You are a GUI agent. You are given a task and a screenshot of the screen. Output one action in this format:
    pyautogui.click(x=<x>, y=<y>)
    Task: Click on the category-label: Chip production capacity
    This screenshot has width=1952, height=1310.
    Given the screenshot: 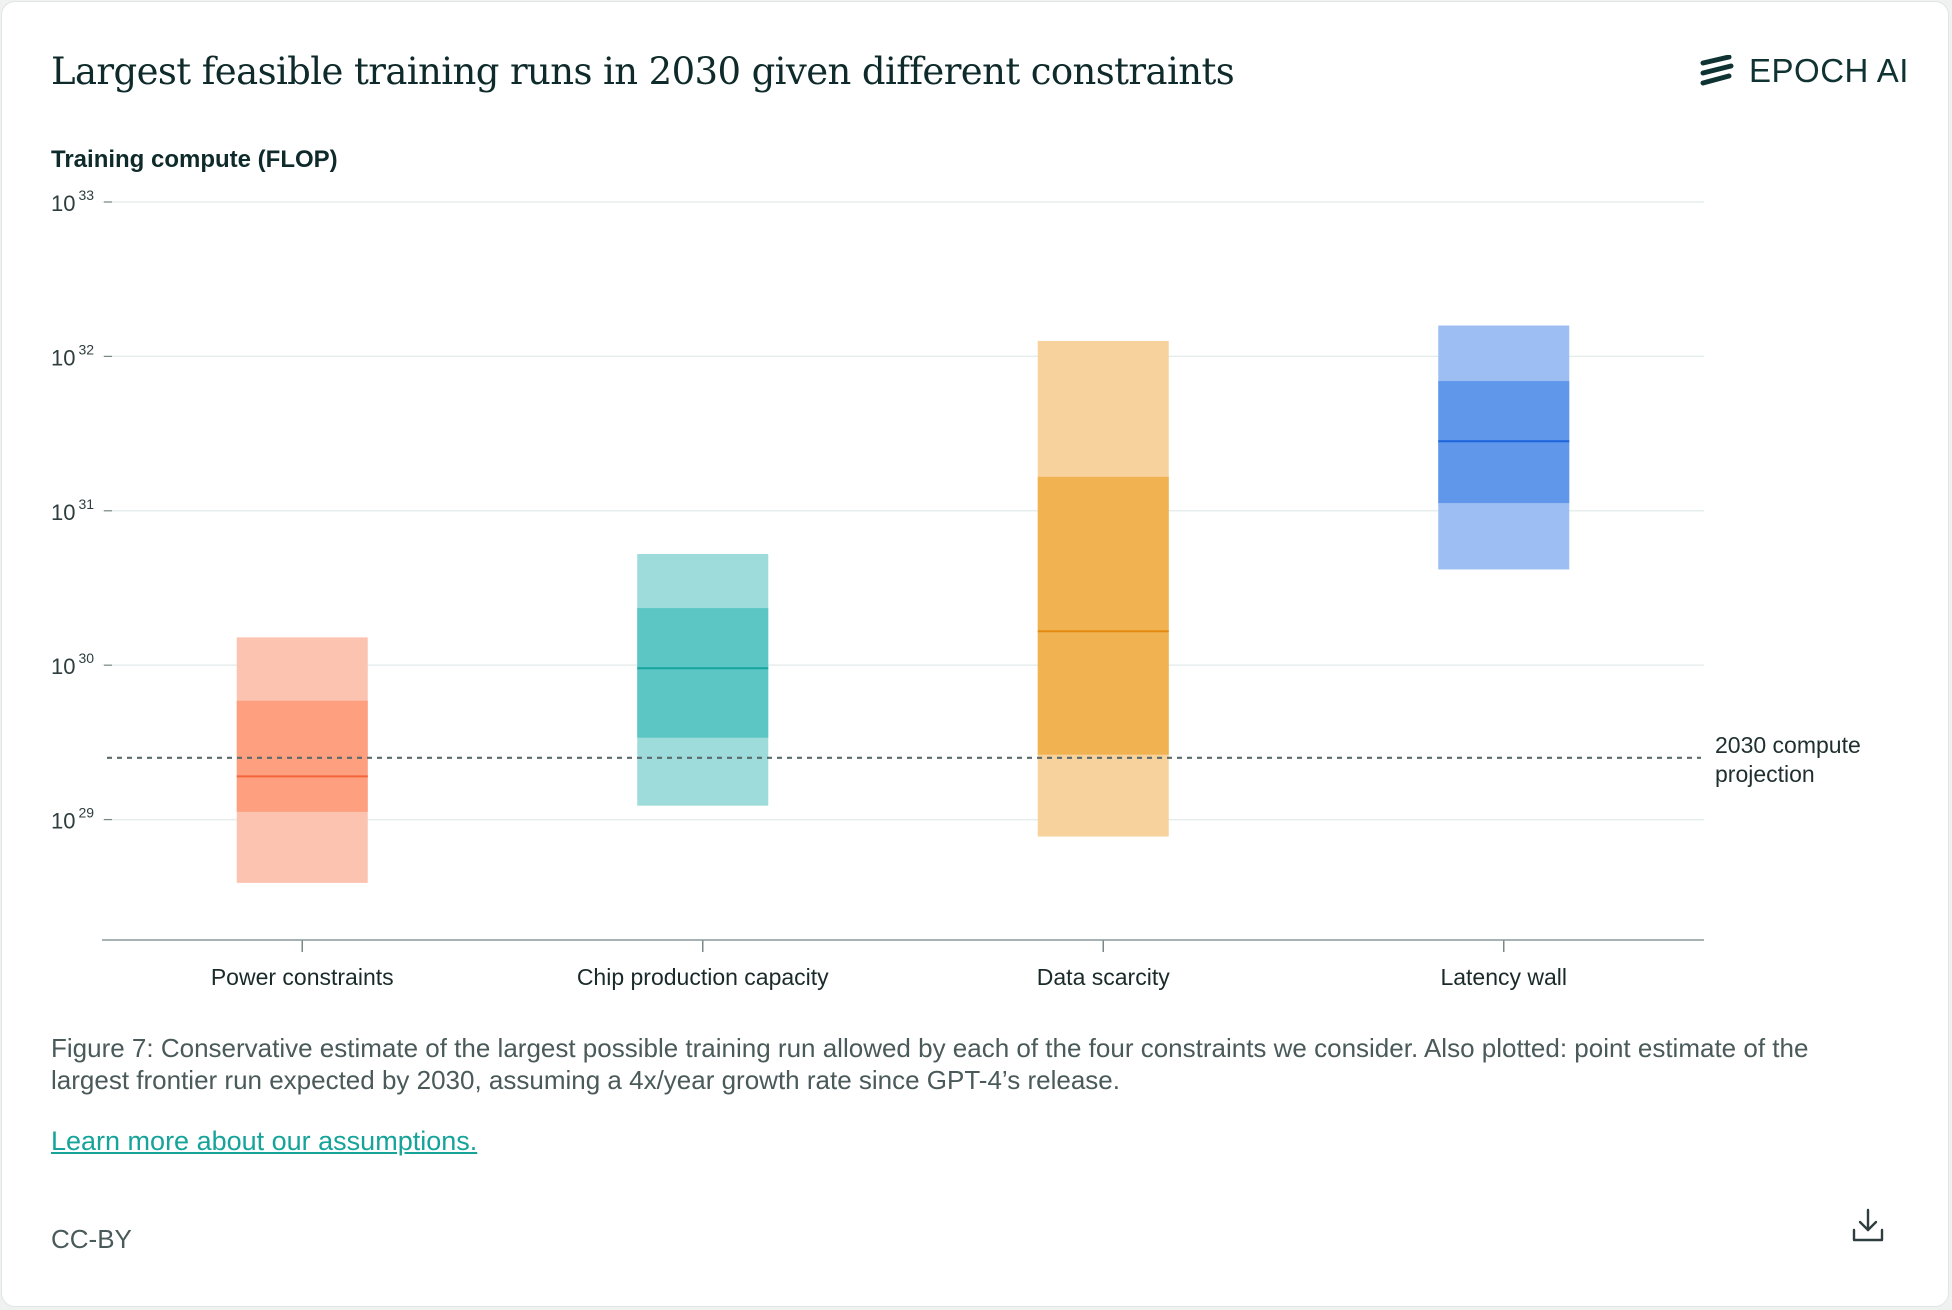 What is the action you would take?
    pyautogui.click(x=703, y=977)
    